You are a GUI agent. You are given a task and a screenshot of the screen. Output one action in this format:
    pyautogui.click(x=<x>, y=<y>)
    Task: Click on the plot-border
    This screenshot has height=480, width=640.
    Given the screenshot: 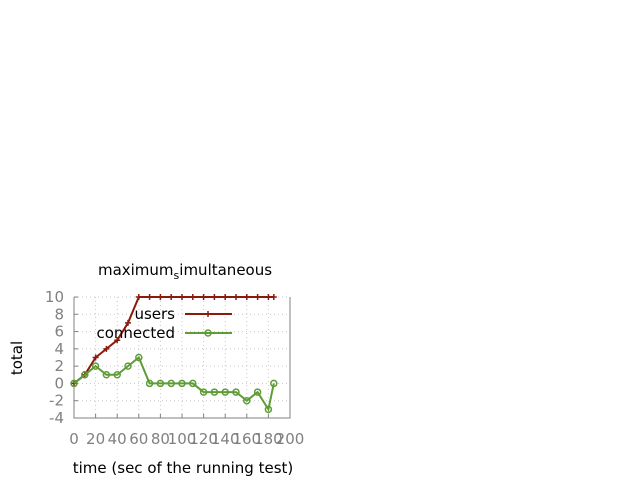 What is the action you would take?
    pyautogui.click(x=182, y=358)
    